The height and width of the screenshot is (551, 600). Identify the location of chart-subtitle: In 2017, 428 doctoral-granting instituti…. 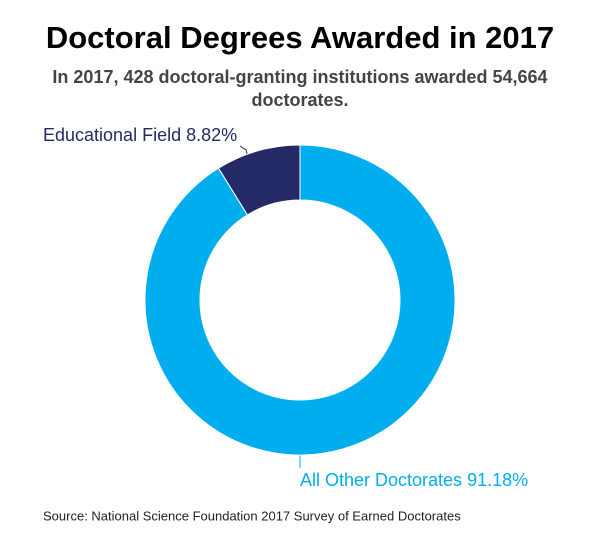
(299, 77).